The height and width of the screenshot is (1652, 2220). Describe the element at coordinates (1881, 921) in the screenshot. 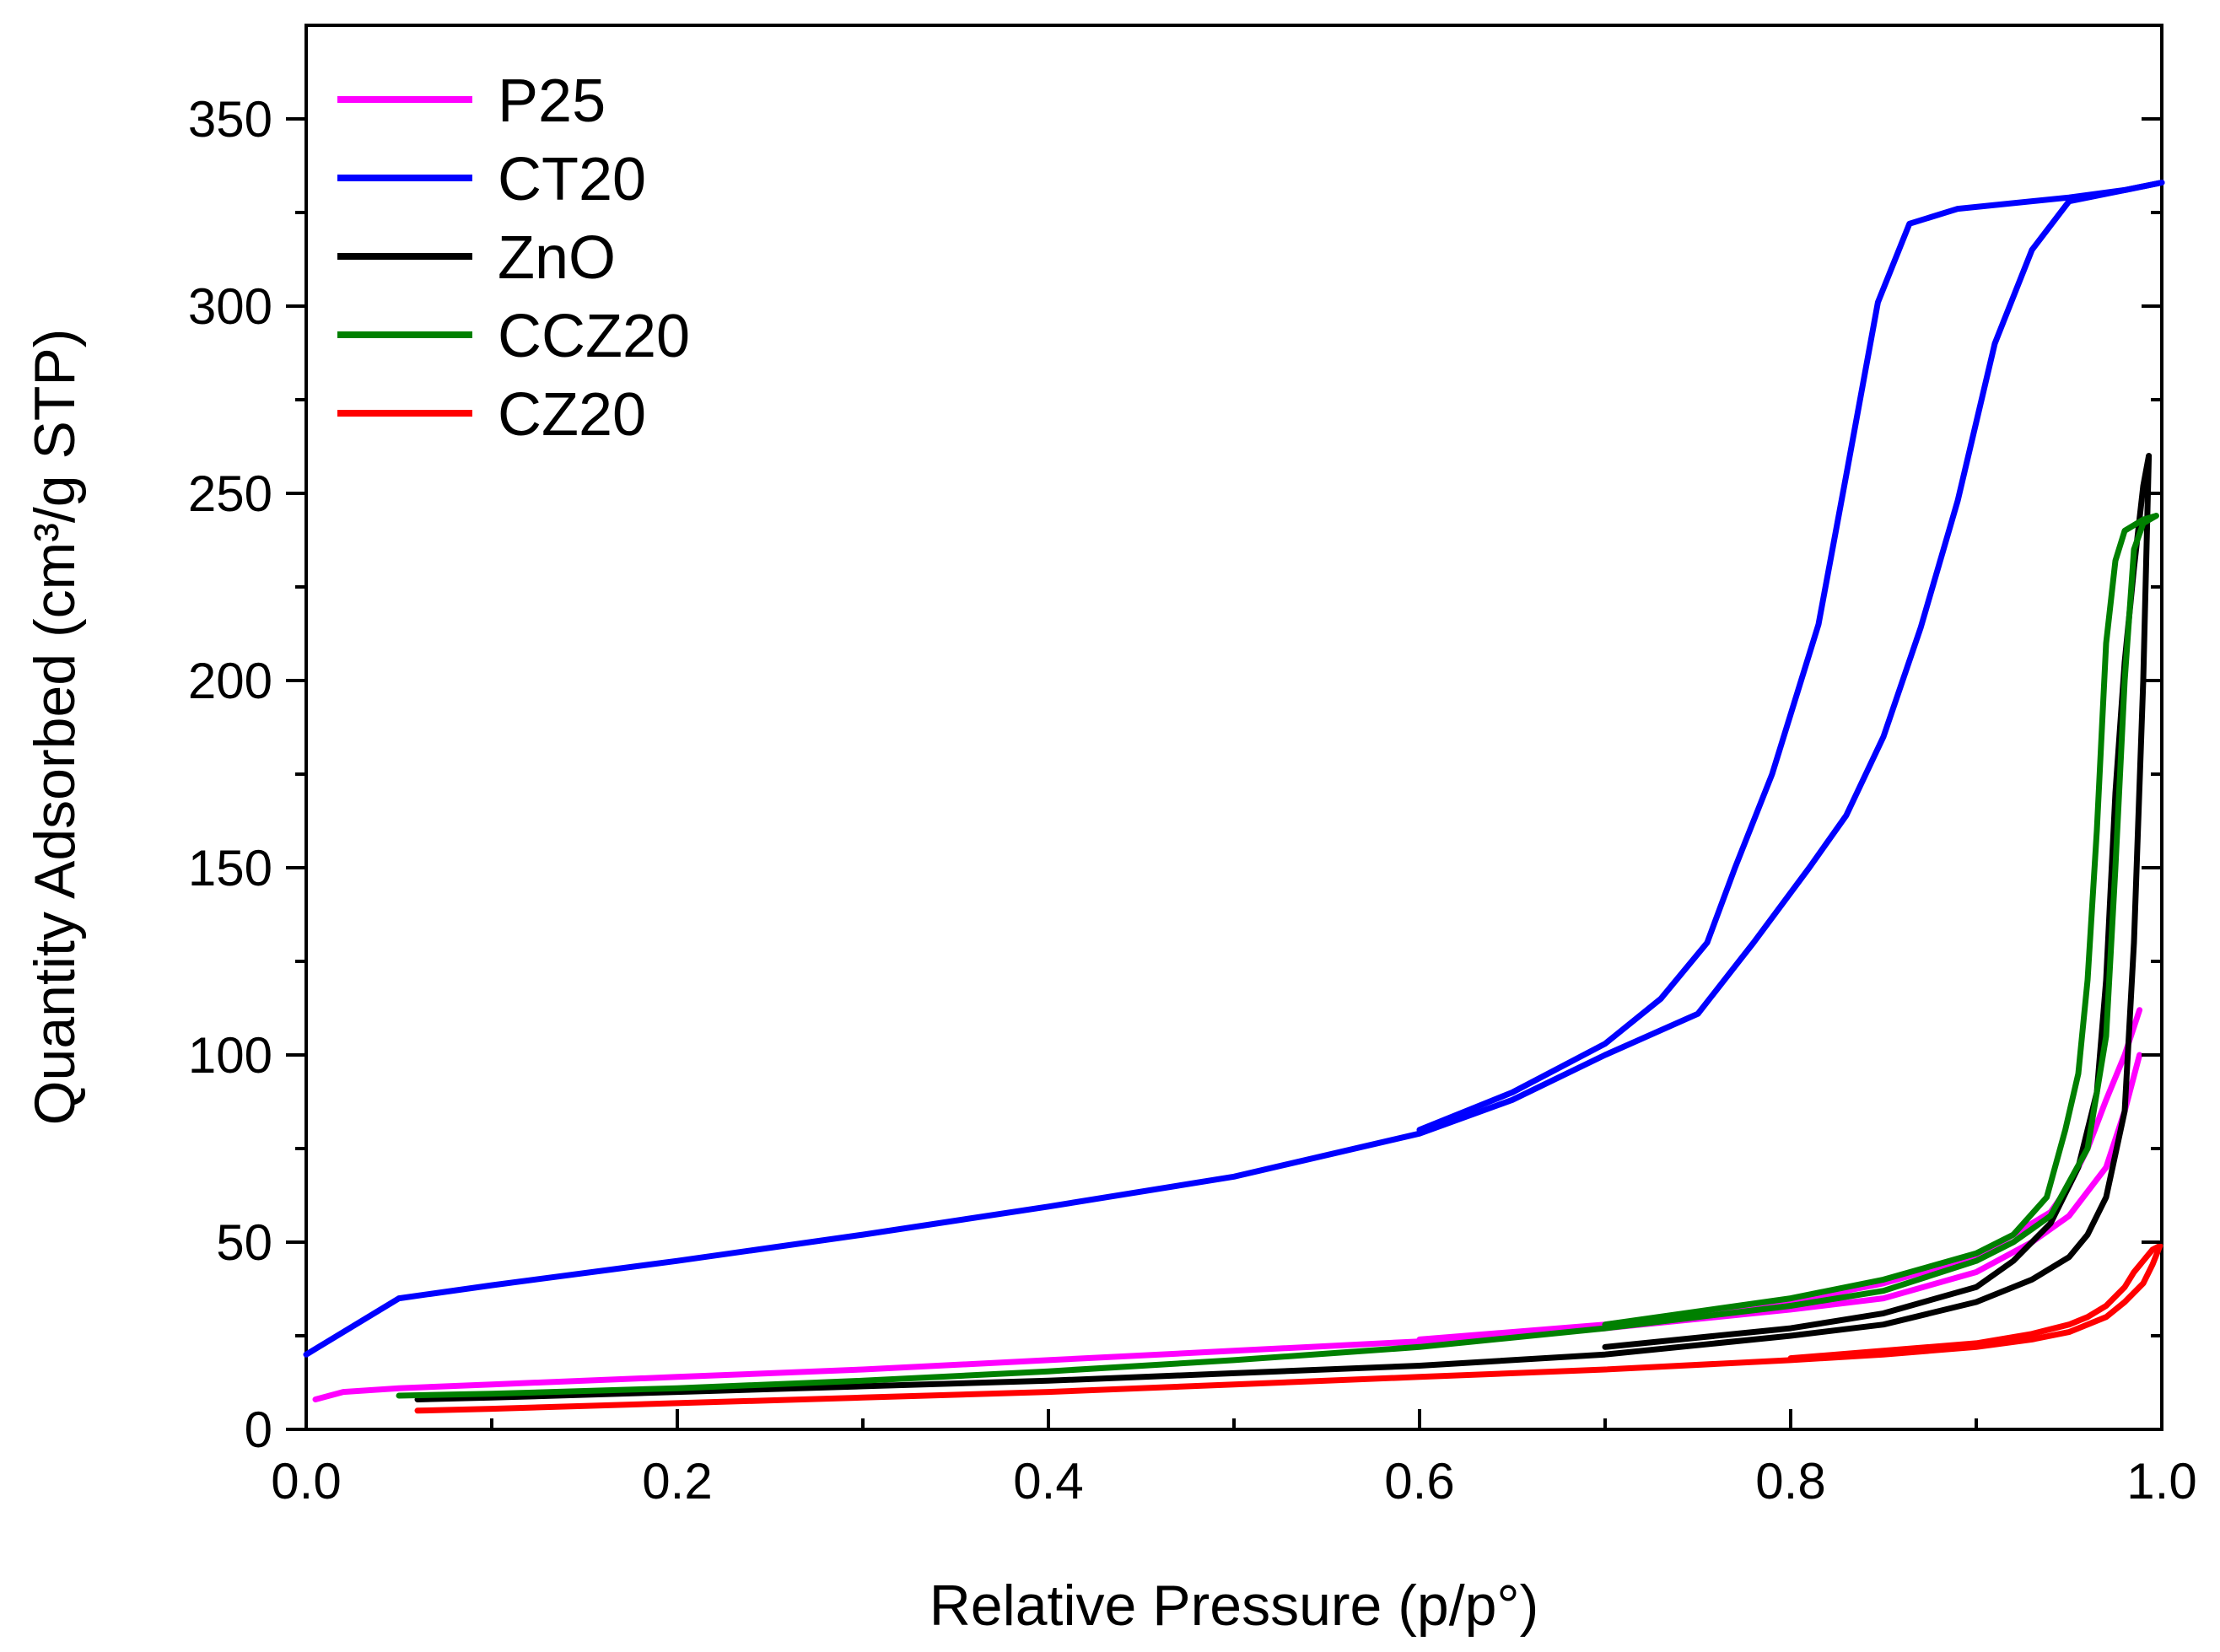

I see `series-ccz20-desorption-line` at that location.